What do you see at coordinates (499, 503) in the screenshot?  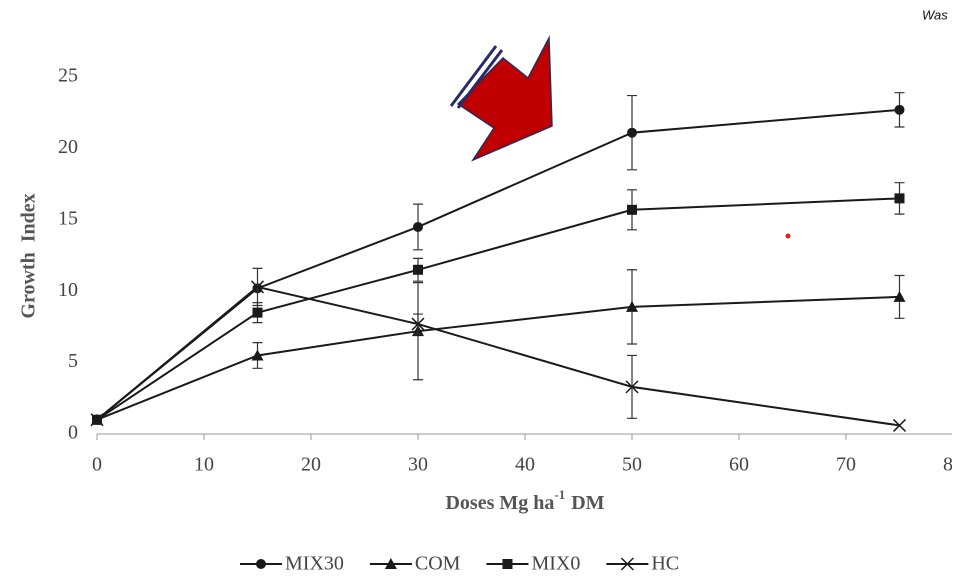 I see `x-label-text: Doses Mg ha` at bounding box center [499, 503].